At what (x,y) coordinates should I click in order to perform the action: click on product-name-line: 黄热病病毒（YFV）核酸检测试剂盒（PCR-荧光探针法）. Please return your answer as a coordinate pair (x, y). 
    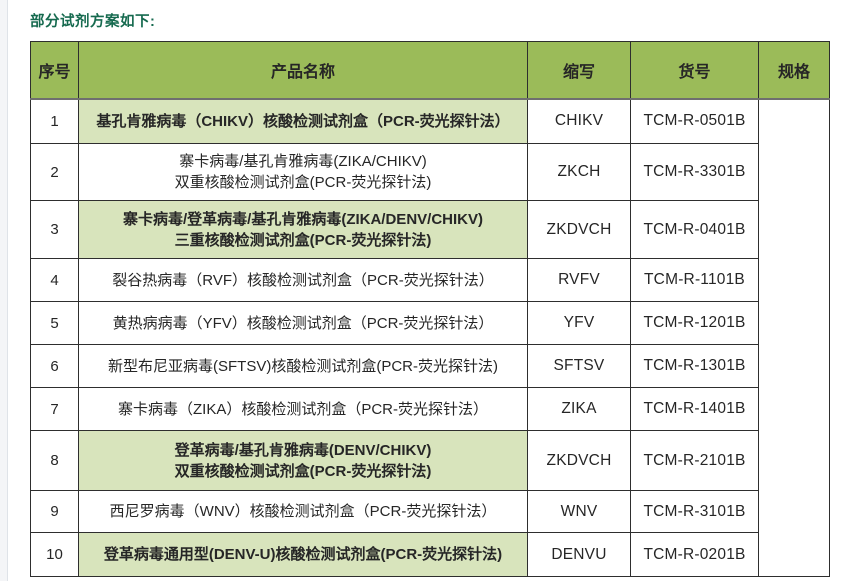
    Looking at the image, I should click on (303, 323).